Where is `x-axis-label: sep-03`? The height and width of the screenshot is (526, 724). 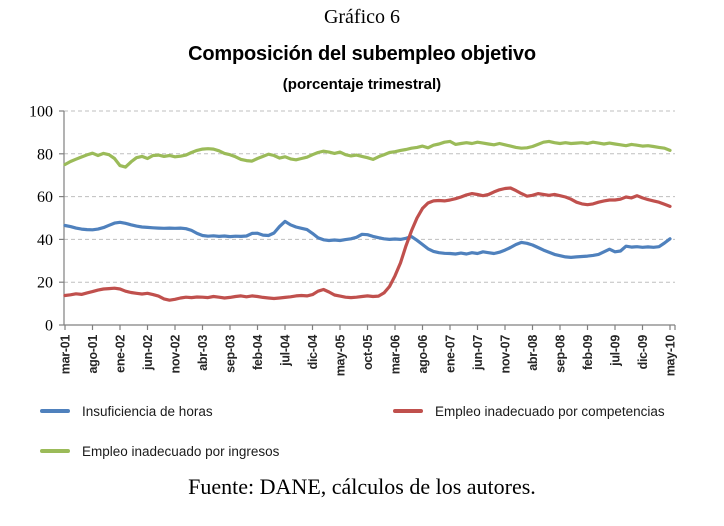
x-axis-label: sep-03 is located at coordinates (231, 354).